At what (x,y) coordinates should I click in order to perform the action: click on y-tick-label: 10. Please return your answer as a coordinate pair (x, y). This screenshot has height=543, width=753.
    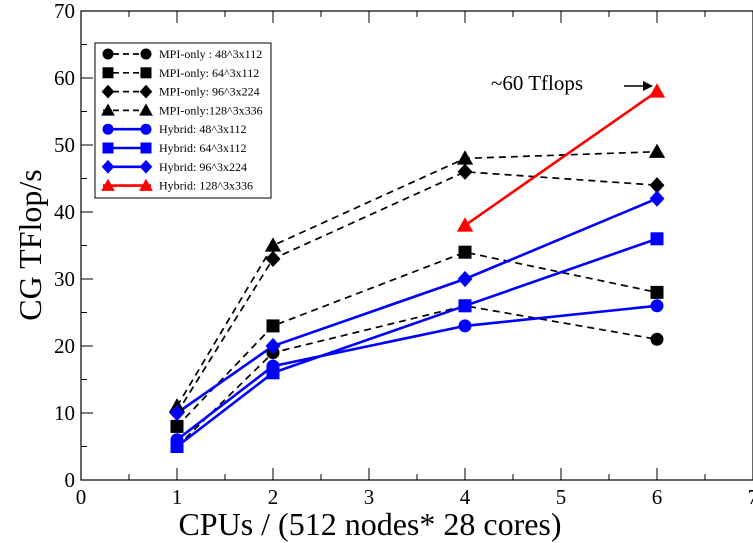
    Looking at the image, I should click on (64, 413).